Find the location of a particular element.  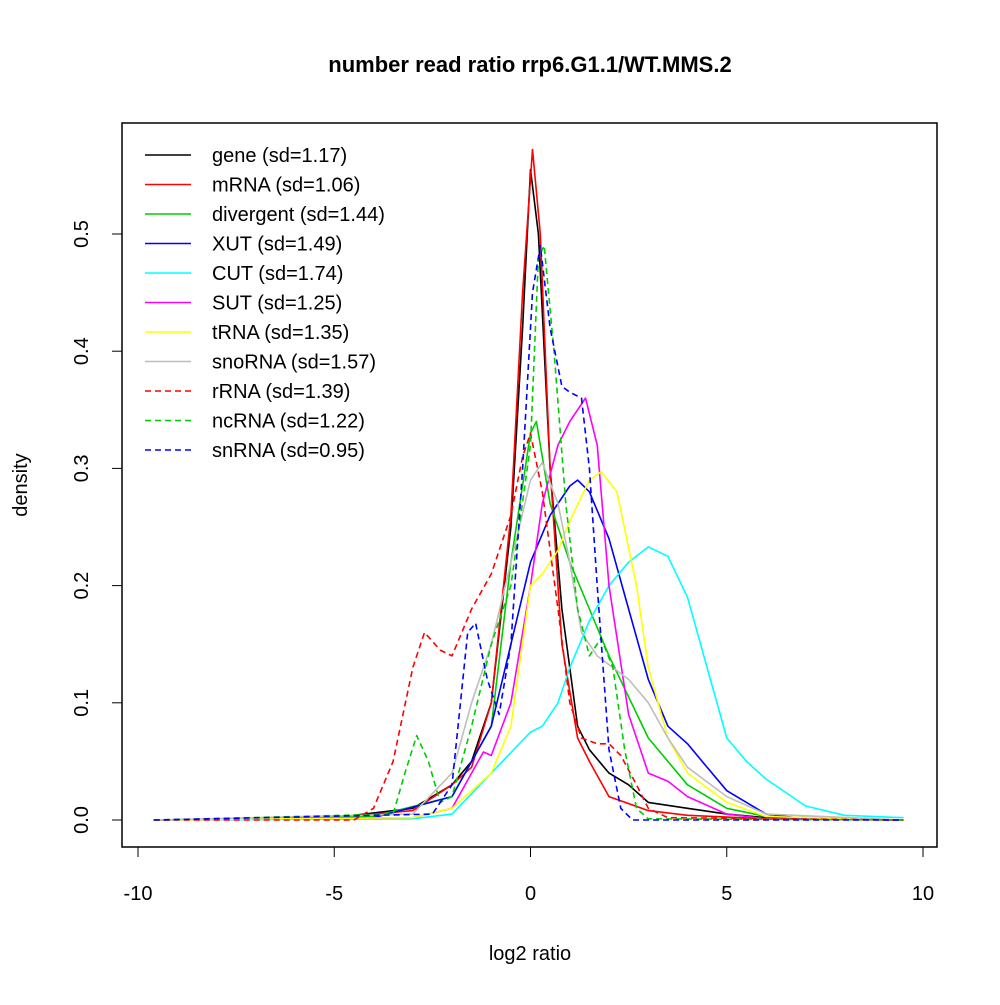

legend-item: ncRNA (sd=1.22) is located at coordinates (255, 422).